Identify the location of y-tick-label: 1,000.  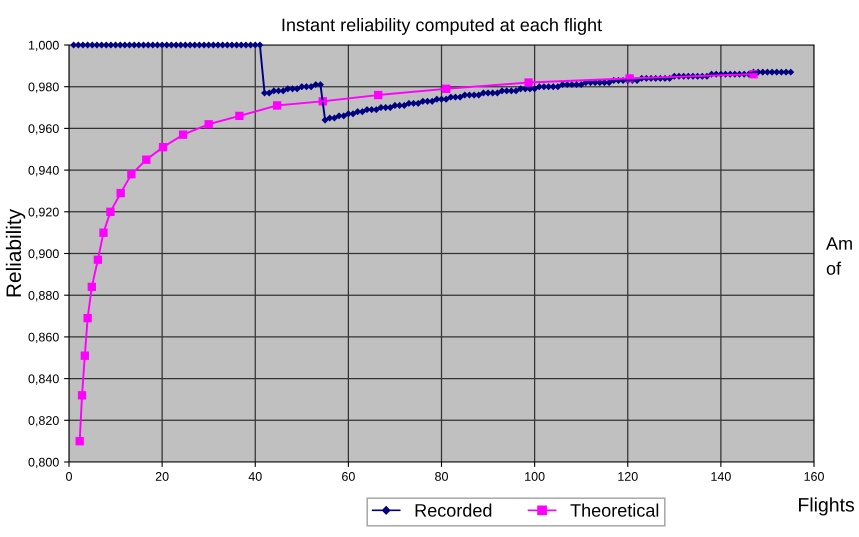
(43, 46).